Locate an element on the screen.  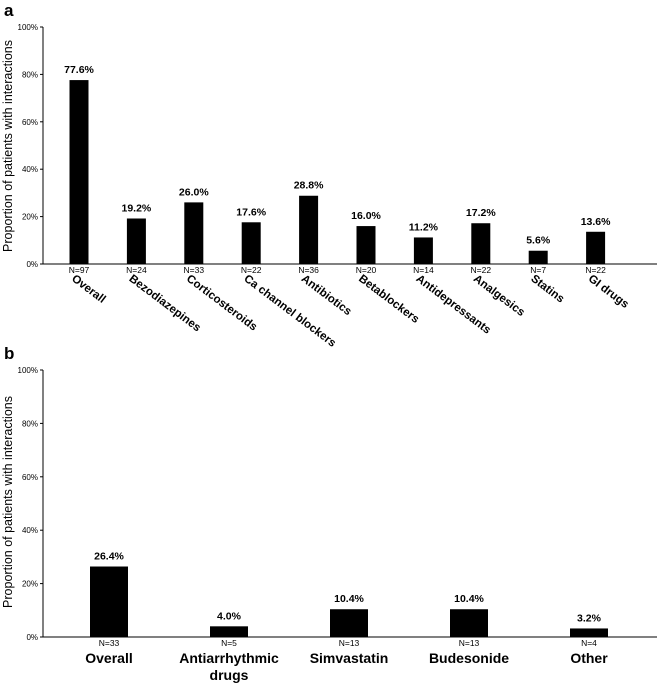
x-tick-label: Other is located at coordinates (589, 658).